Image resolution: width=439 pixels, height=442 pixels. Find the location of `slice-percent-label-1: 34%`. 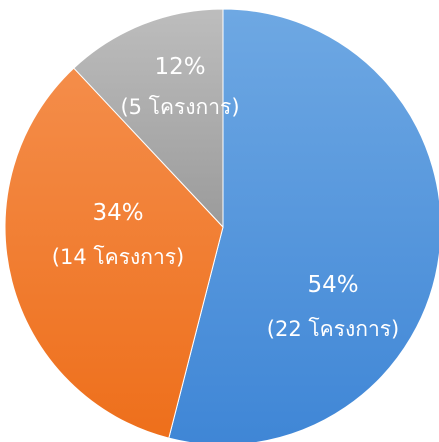

slice-percent-label-1: 34% is located at coordinates (117, 213).